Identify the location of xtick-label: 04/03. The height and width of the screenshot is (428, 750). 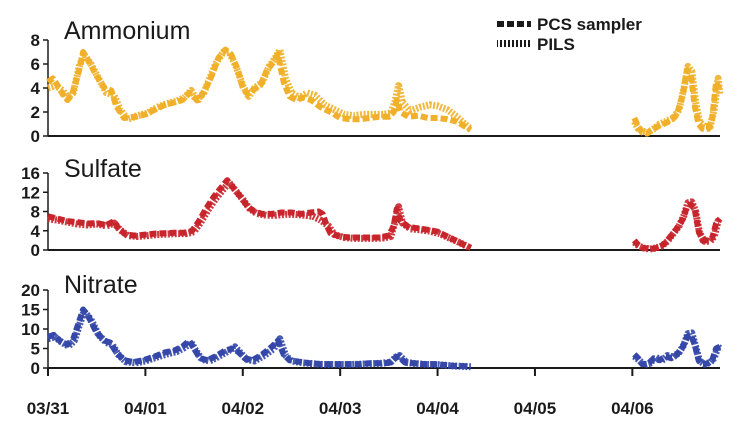
(340, 408).